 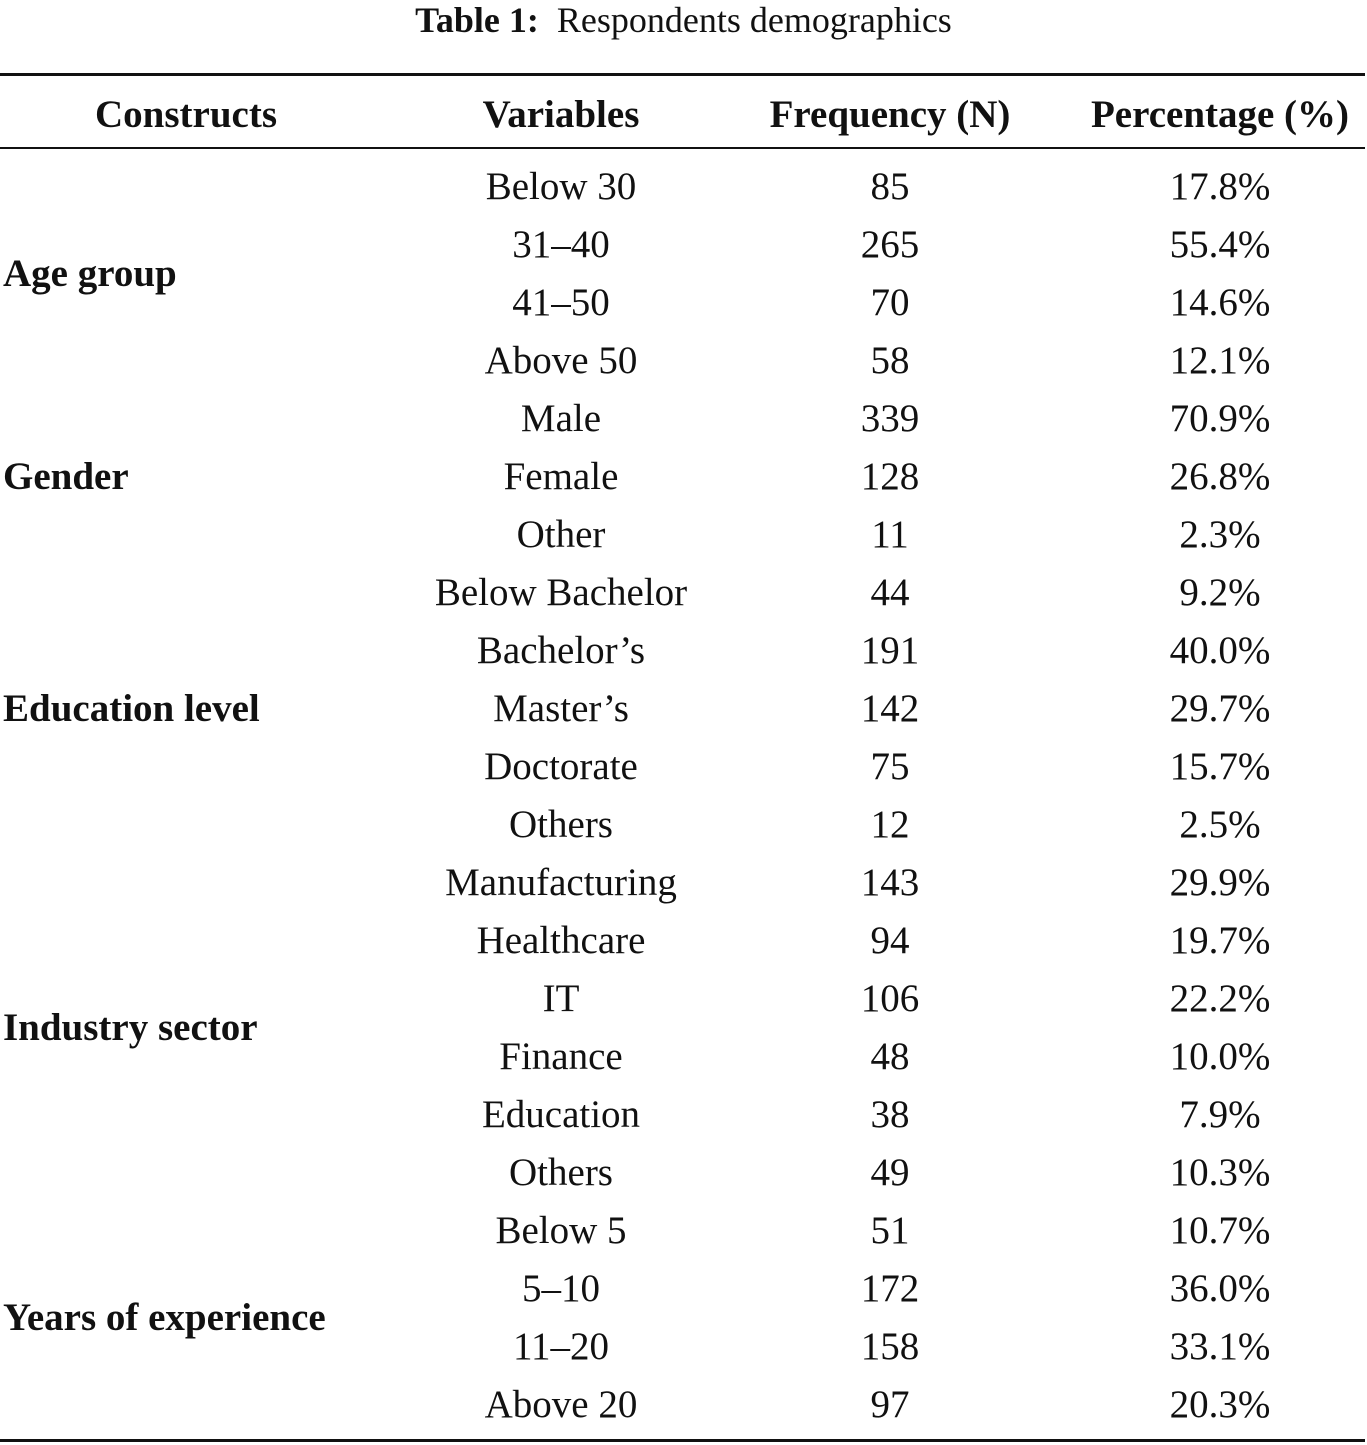 What do you see at coordinates (890, 1114) in the screenshot?
I see `frequency-cell: 38` at bounding box center [890, 1114].